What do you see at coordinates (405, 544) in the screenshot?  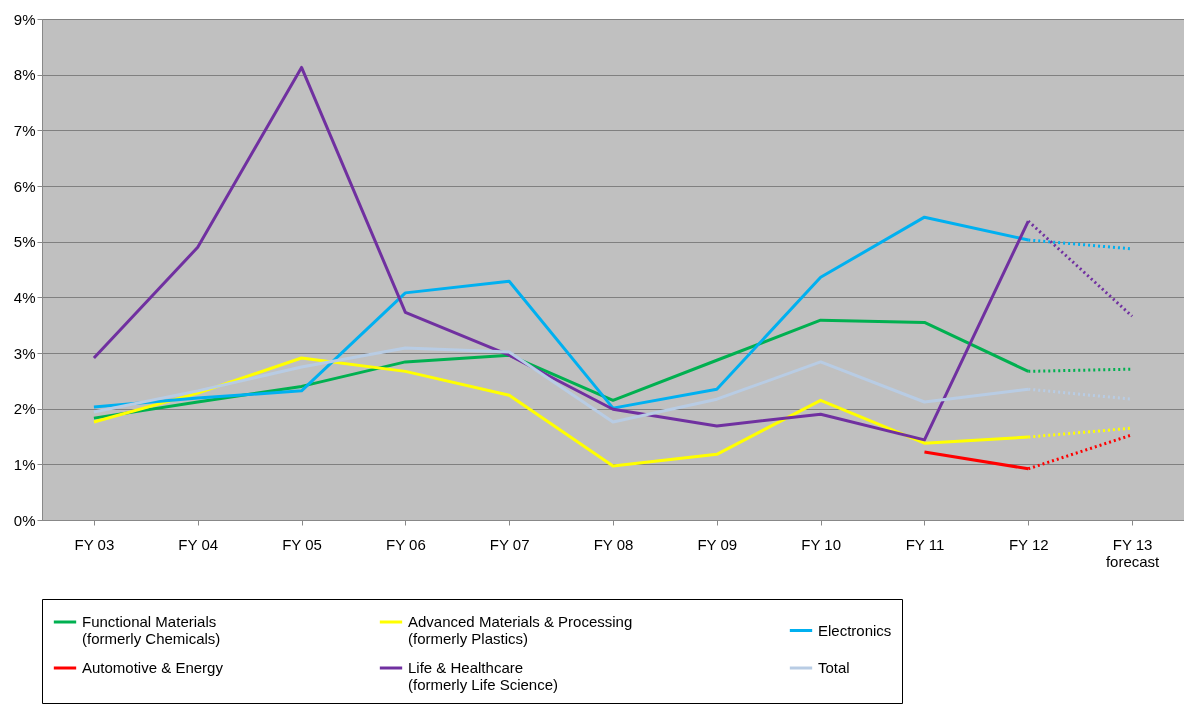 I see `x-tick-label: FY 06` at bounding box center [405, 544].